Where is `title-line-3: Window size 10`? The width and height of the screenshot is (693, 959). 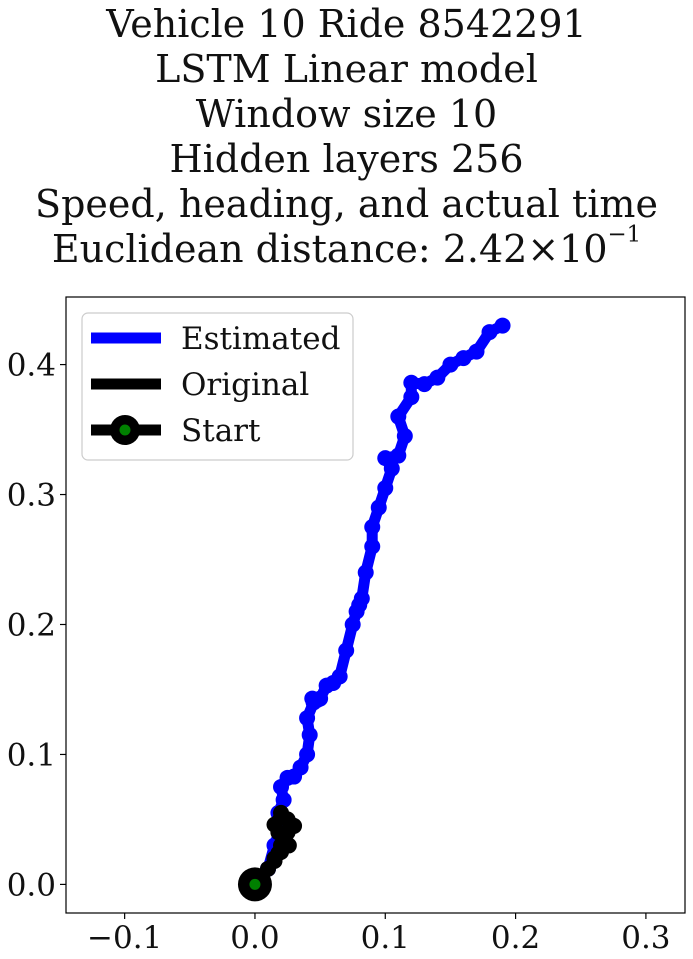 title-line-3: Window size 10 is located at coordinates (346, 114).